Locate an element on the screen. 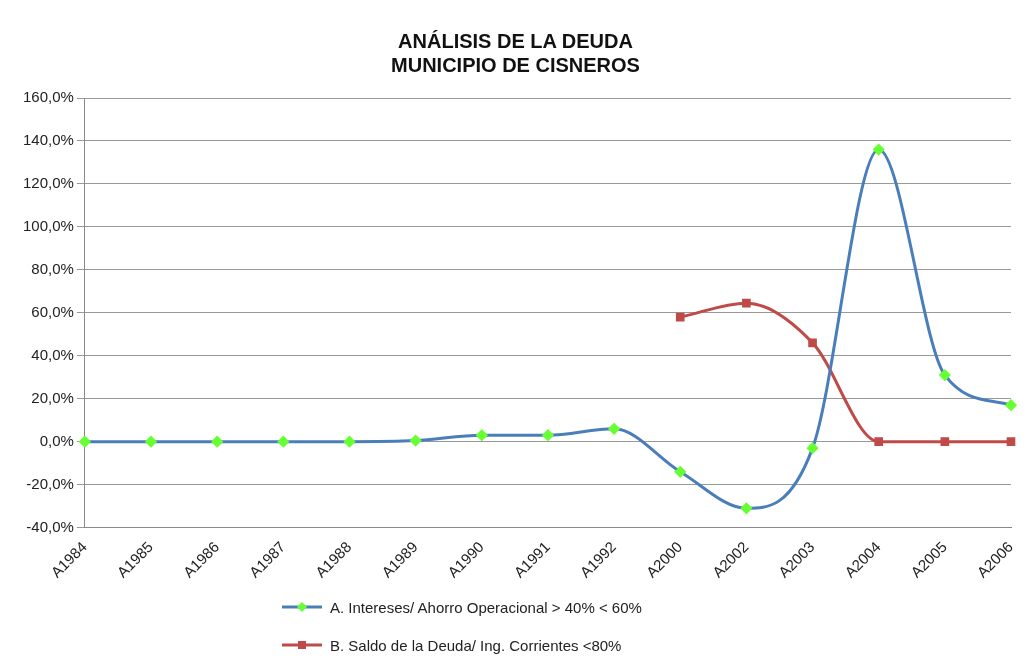  y-tick-label: 100,0% is located at coordinates (48, 226).